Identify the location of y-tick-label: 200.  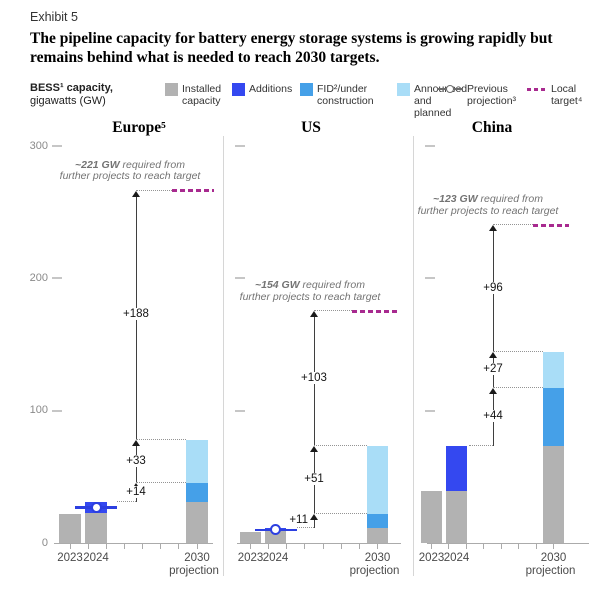
(38, 277).